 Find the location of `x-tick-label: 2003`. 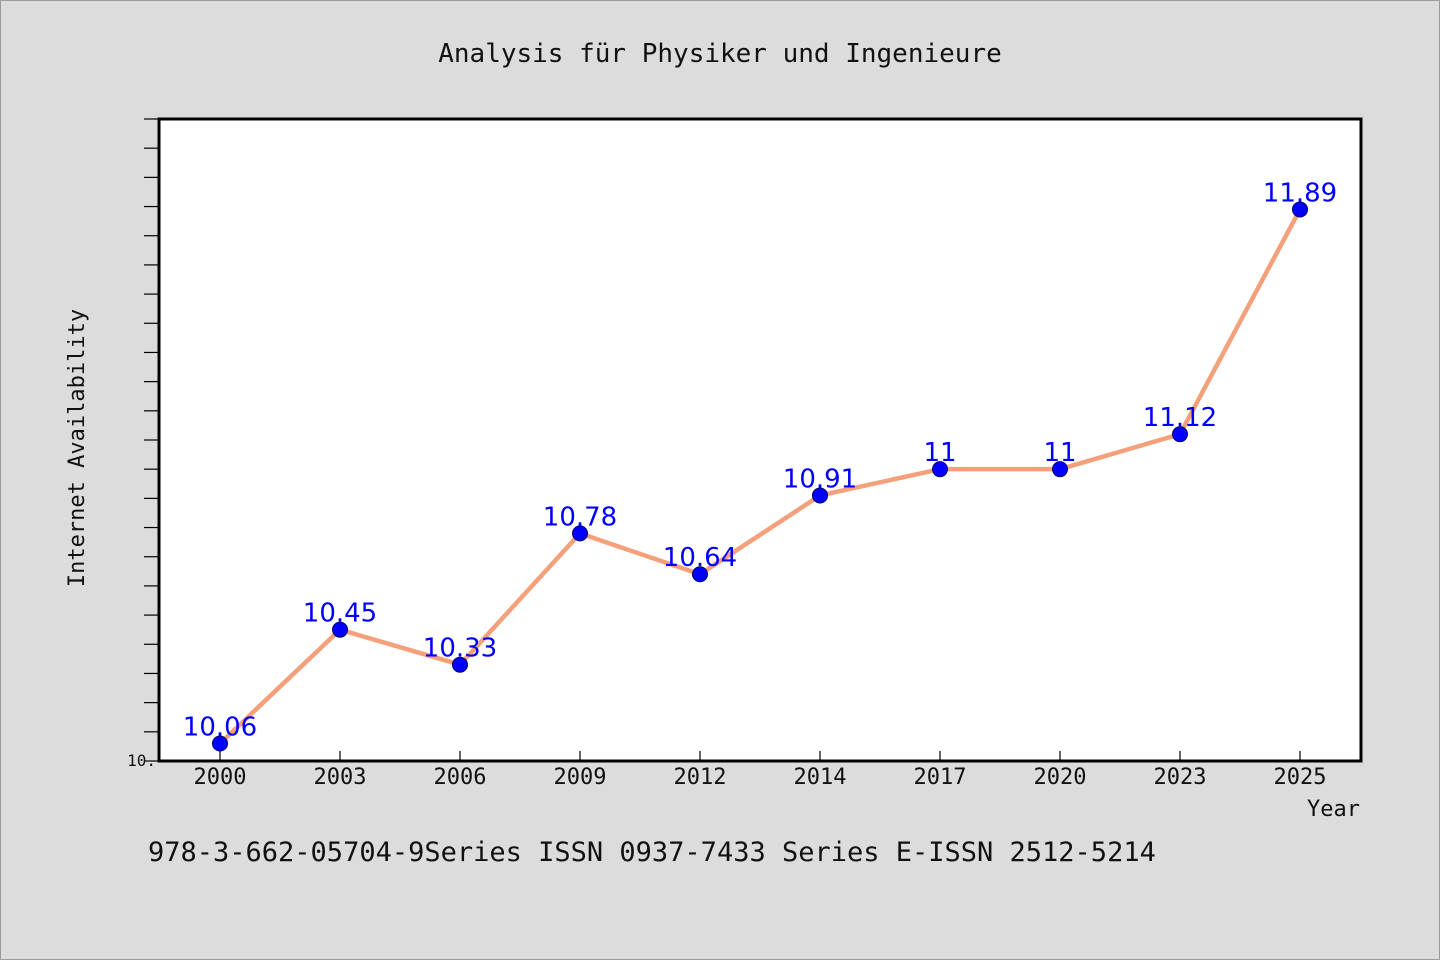

x-tick-label: 2003 is located at coordinates (340, 777).